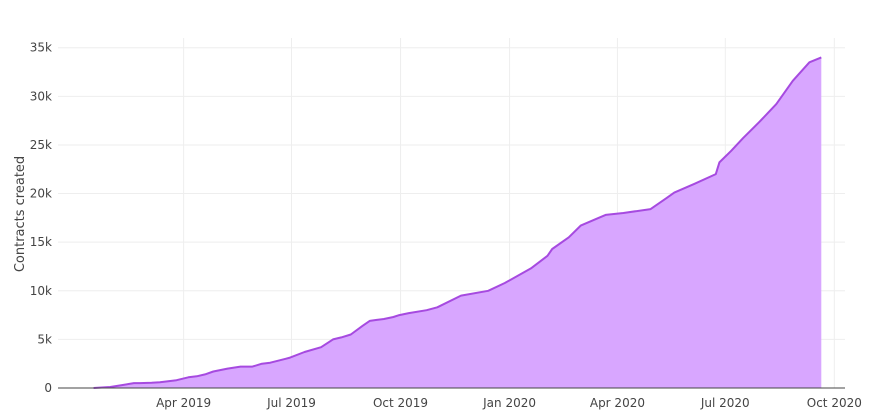  Describe the element at coordinates (44, 339) in the screenshot. I see `y-tick-label: 5k` at that location.